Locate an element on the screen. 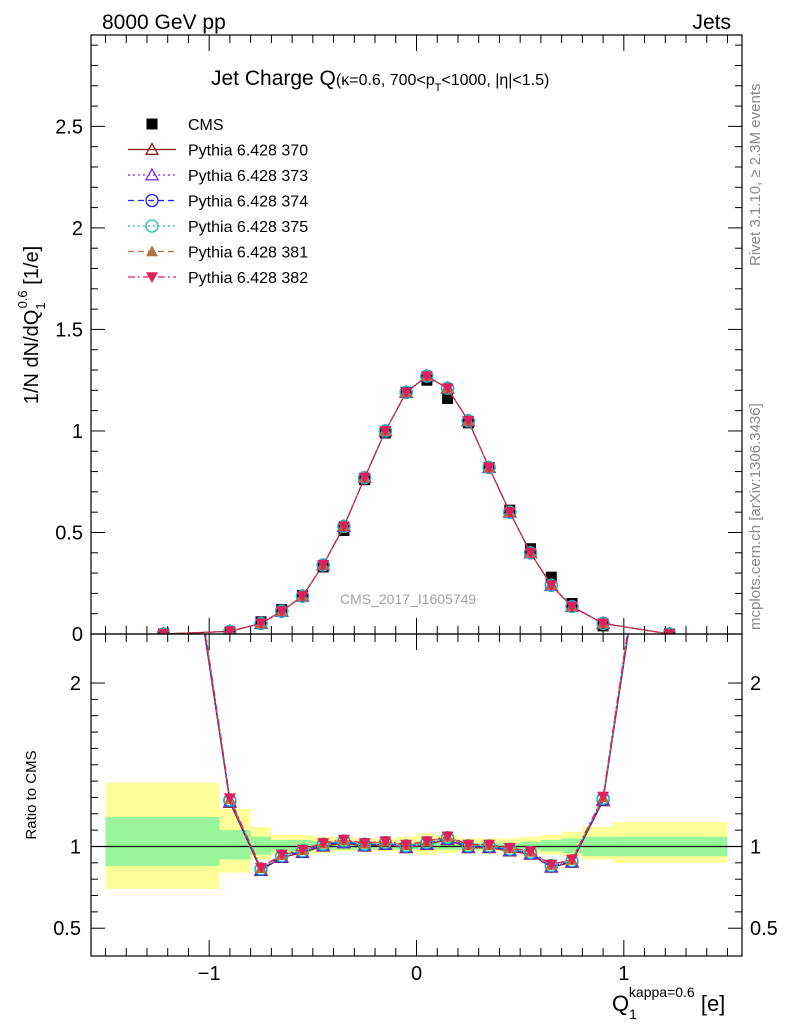 The height and width of the screenshot is (1024, 786). uncertainty-bands is located at coordinates (416, 835).